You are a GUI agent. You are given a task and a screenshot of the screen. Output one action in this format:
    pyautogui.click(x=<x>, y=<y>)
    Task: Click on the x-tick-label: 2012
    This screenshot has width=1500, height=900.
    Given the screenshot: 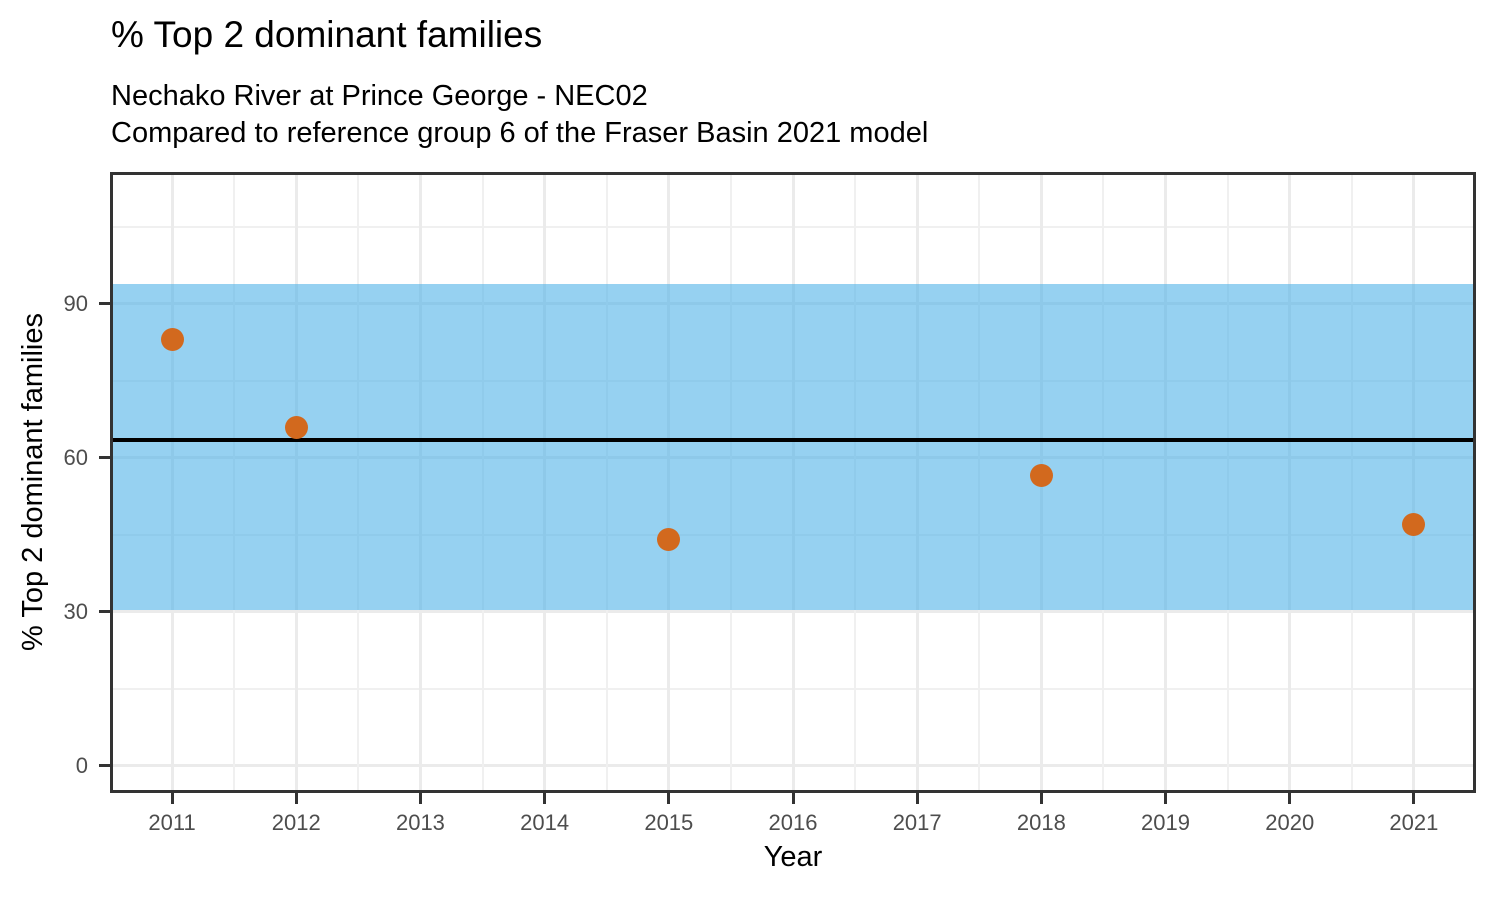 What is the action you would take?
    pyautogui.click(x=296, y=822)
    